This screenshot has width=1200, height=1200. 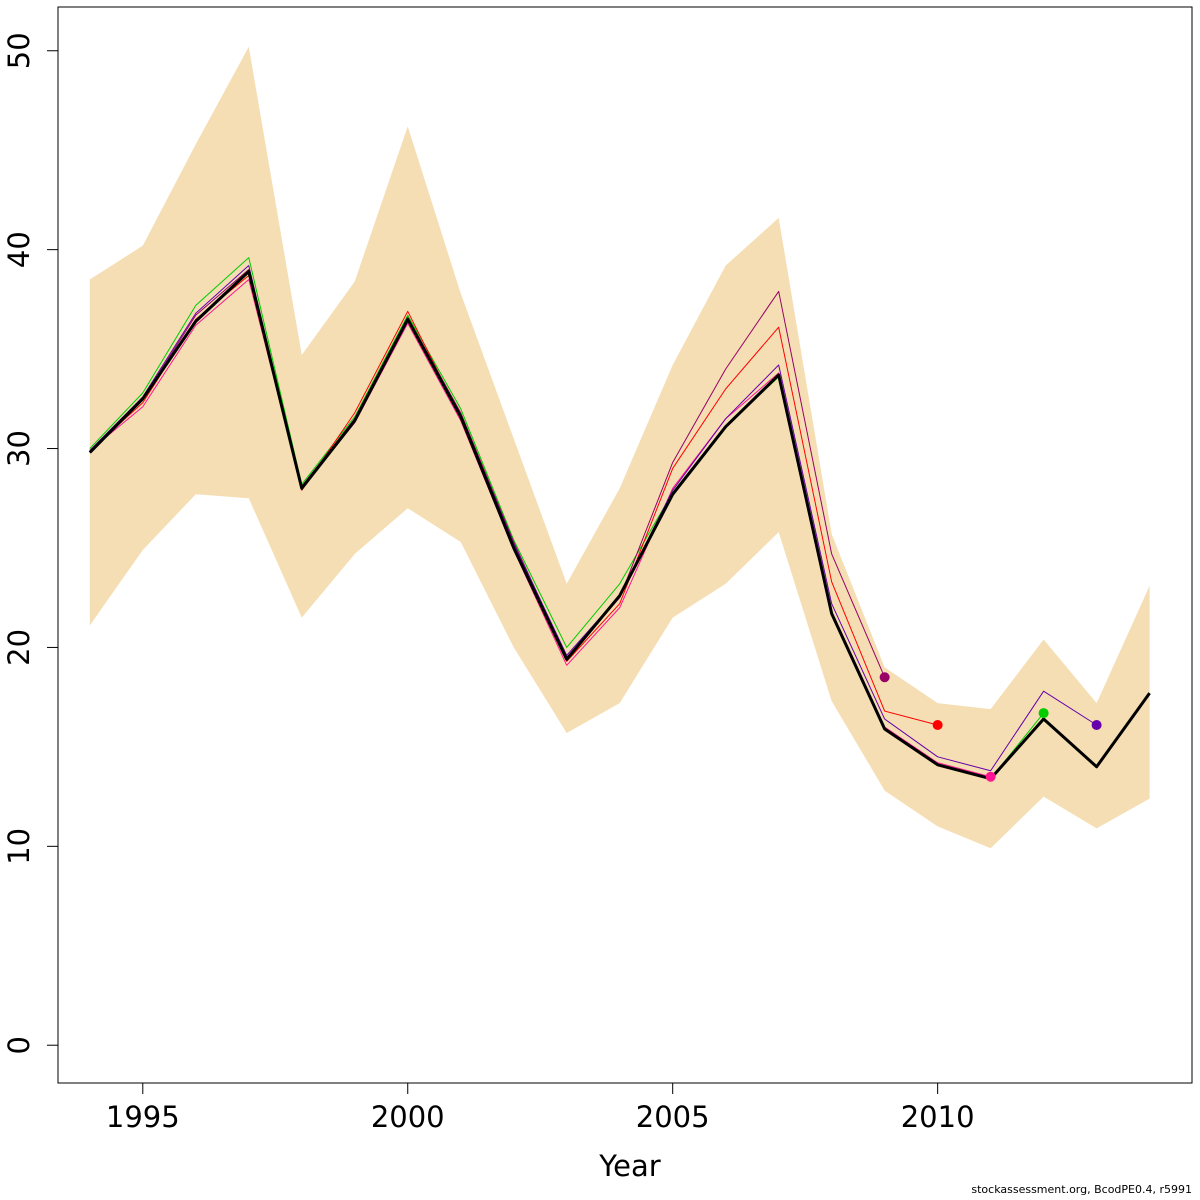 What do you see at coordinates (19, 448) in the screenshot?
I see `y-tick-label: 30` at bounding box center [19, 448].